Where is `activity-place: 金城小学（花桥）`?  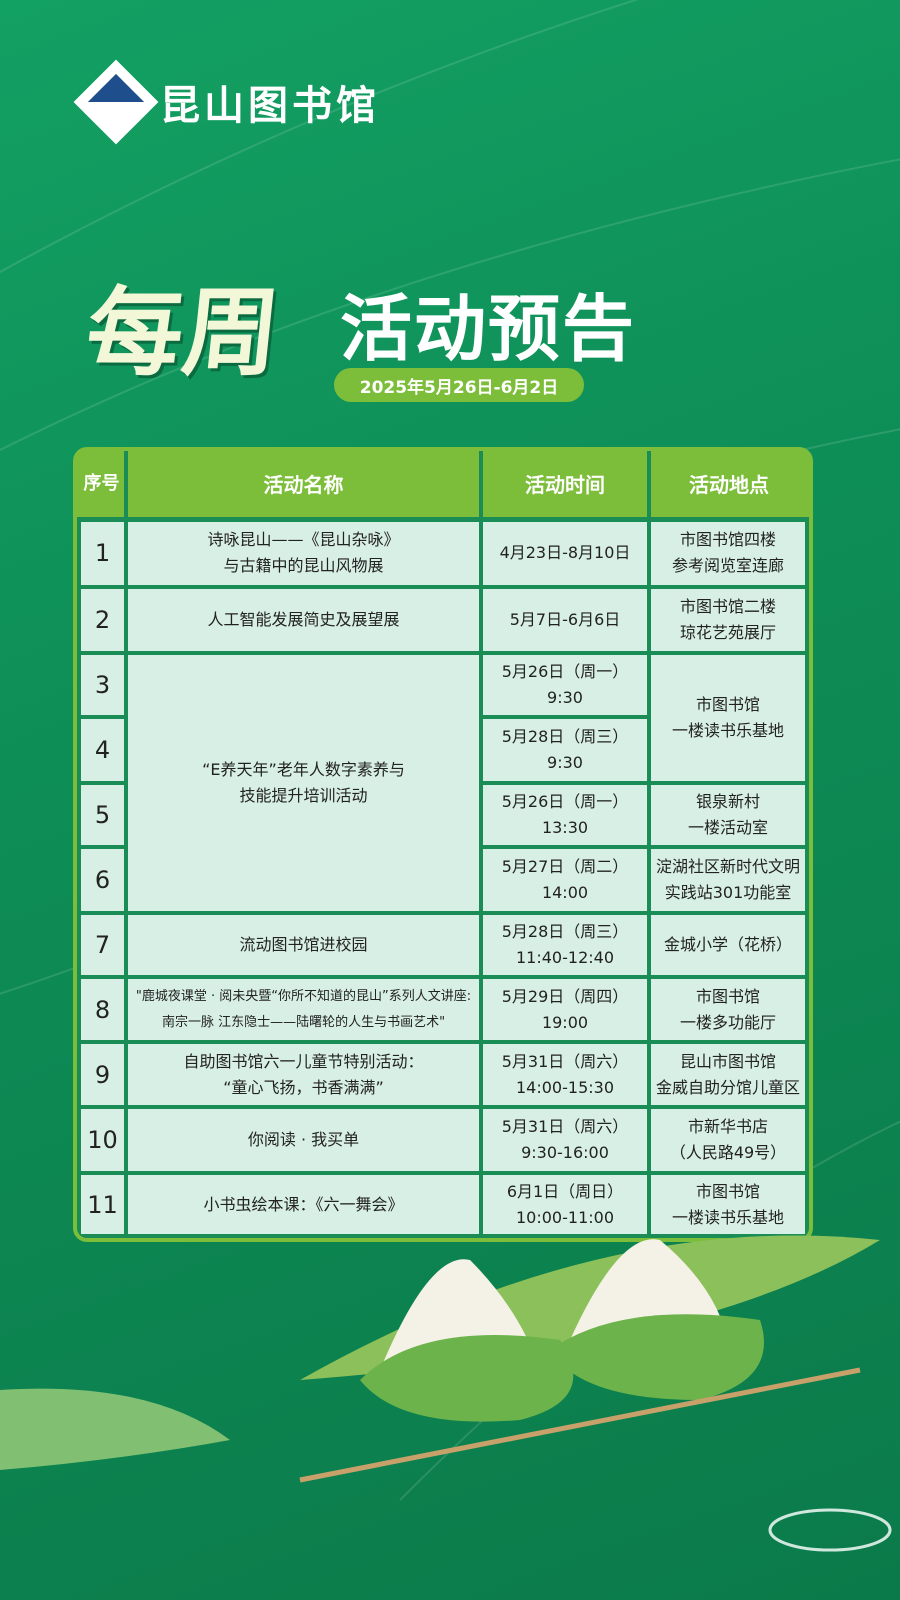
activity-place: 金城小学（花桥） is located at coordinates (728, 945).